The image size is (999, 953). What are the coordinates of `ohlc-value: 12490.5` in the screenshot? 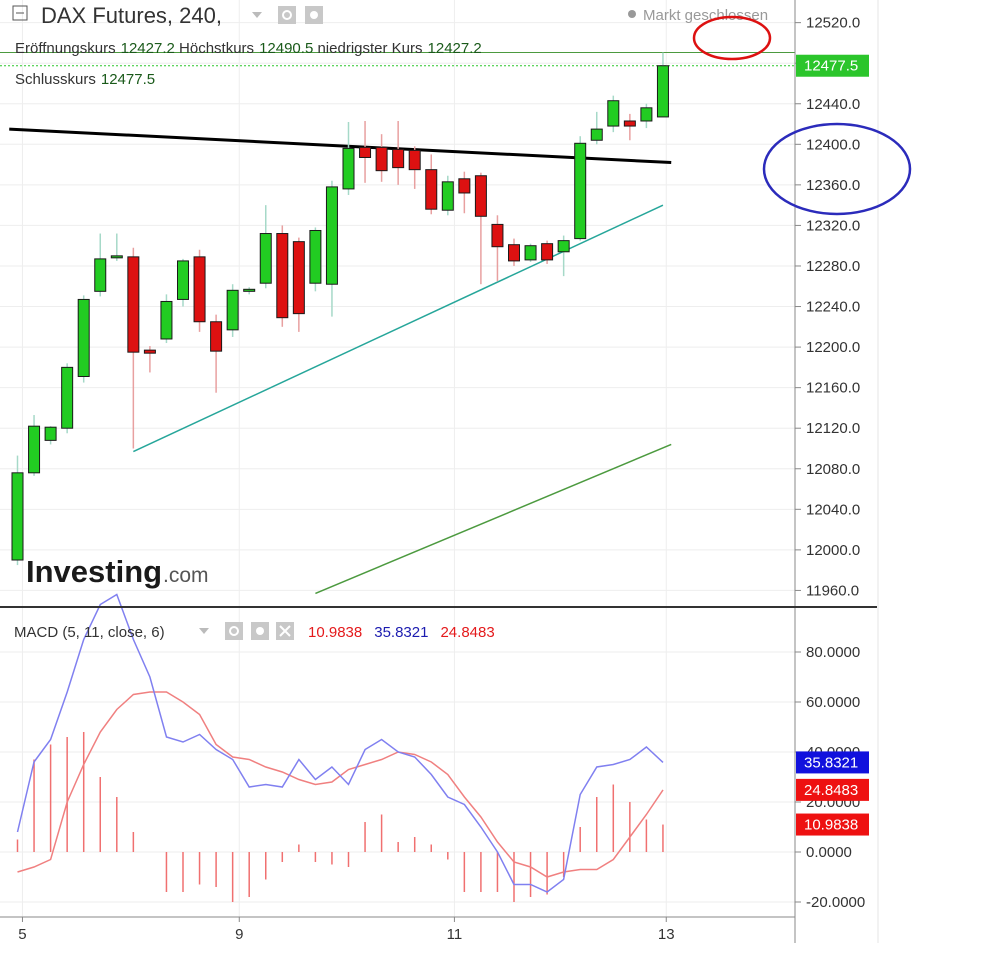 It's located at (286, 48).